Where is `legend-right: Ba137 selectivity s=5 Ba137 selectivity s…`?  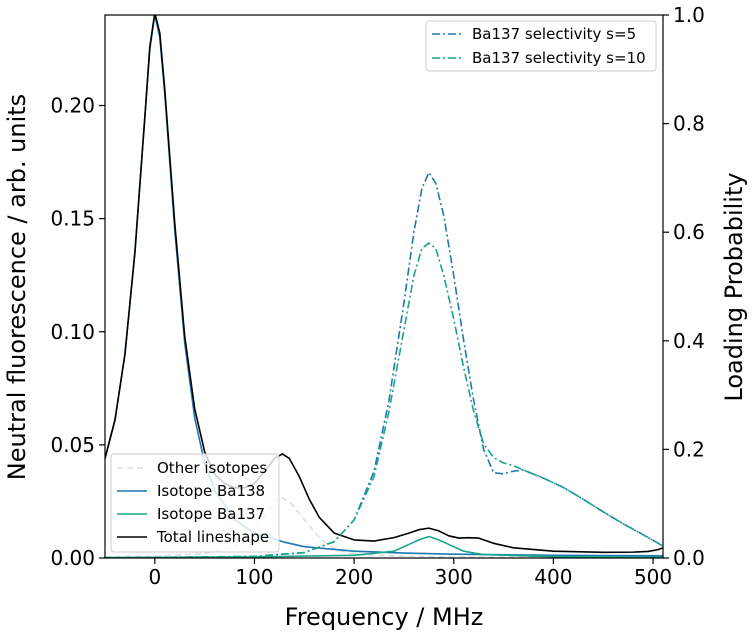
legend-right: Ba137 selectivity s=5 Ba137 selectivity s… is located at coordinates (541, 46).